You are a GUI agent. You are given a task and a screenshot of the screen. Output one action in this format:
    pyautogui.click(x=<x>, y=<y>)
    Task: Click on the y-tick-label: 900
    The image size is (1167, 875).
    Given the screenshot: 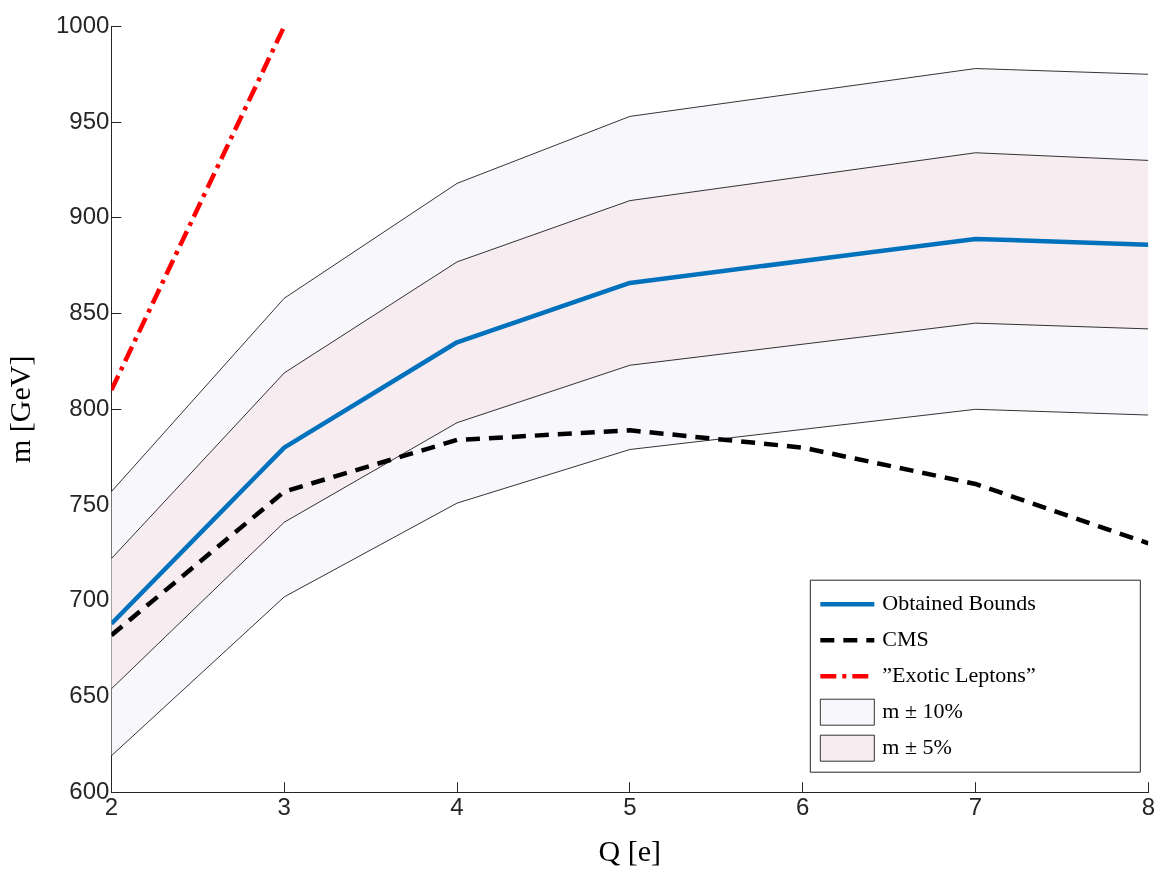 What is the action you would take?
    pyautogui.click(x=89, y=216)
    